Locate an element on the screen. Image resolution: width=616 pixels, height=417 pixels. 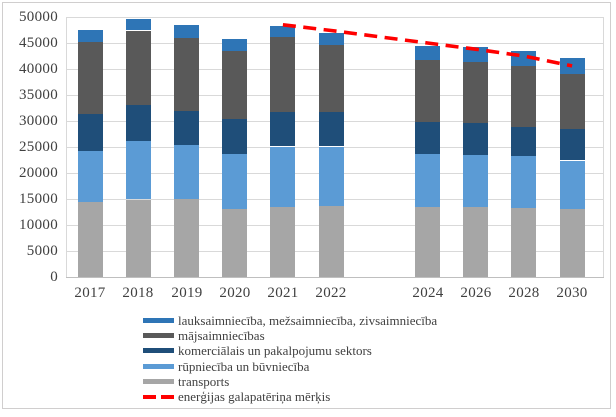
legend-item-3: komerciālais un pakalpojumu sektors is located at coordinates (257, 350).